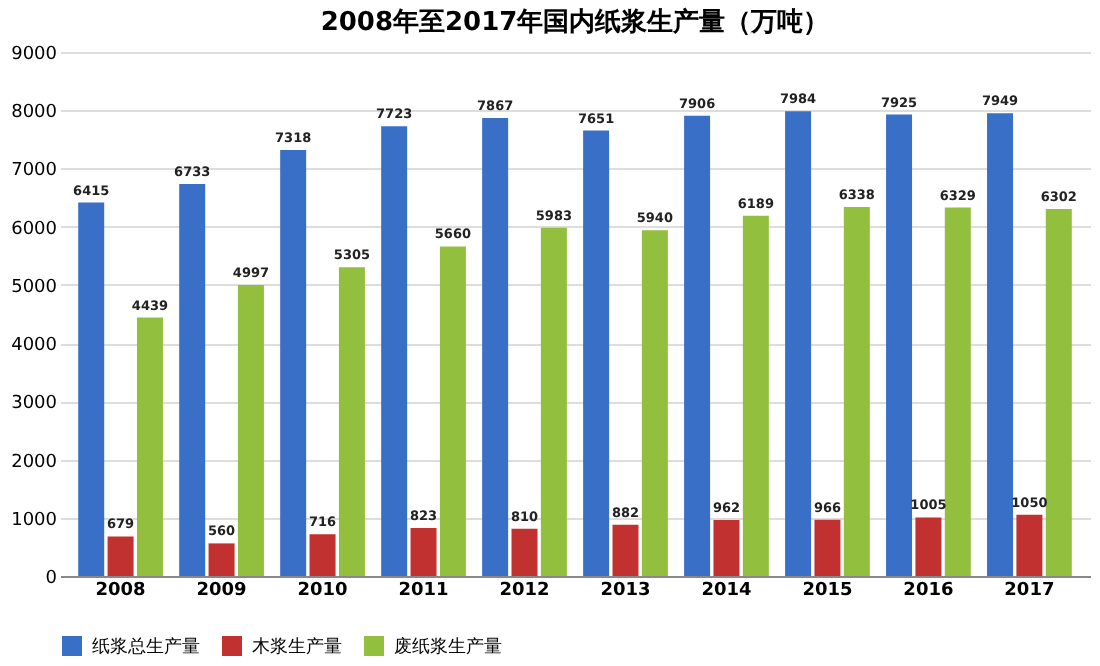  Describe the element at coordinates (625, 591) in the screenshot. I see `x-tick-label: 2013` at that location.